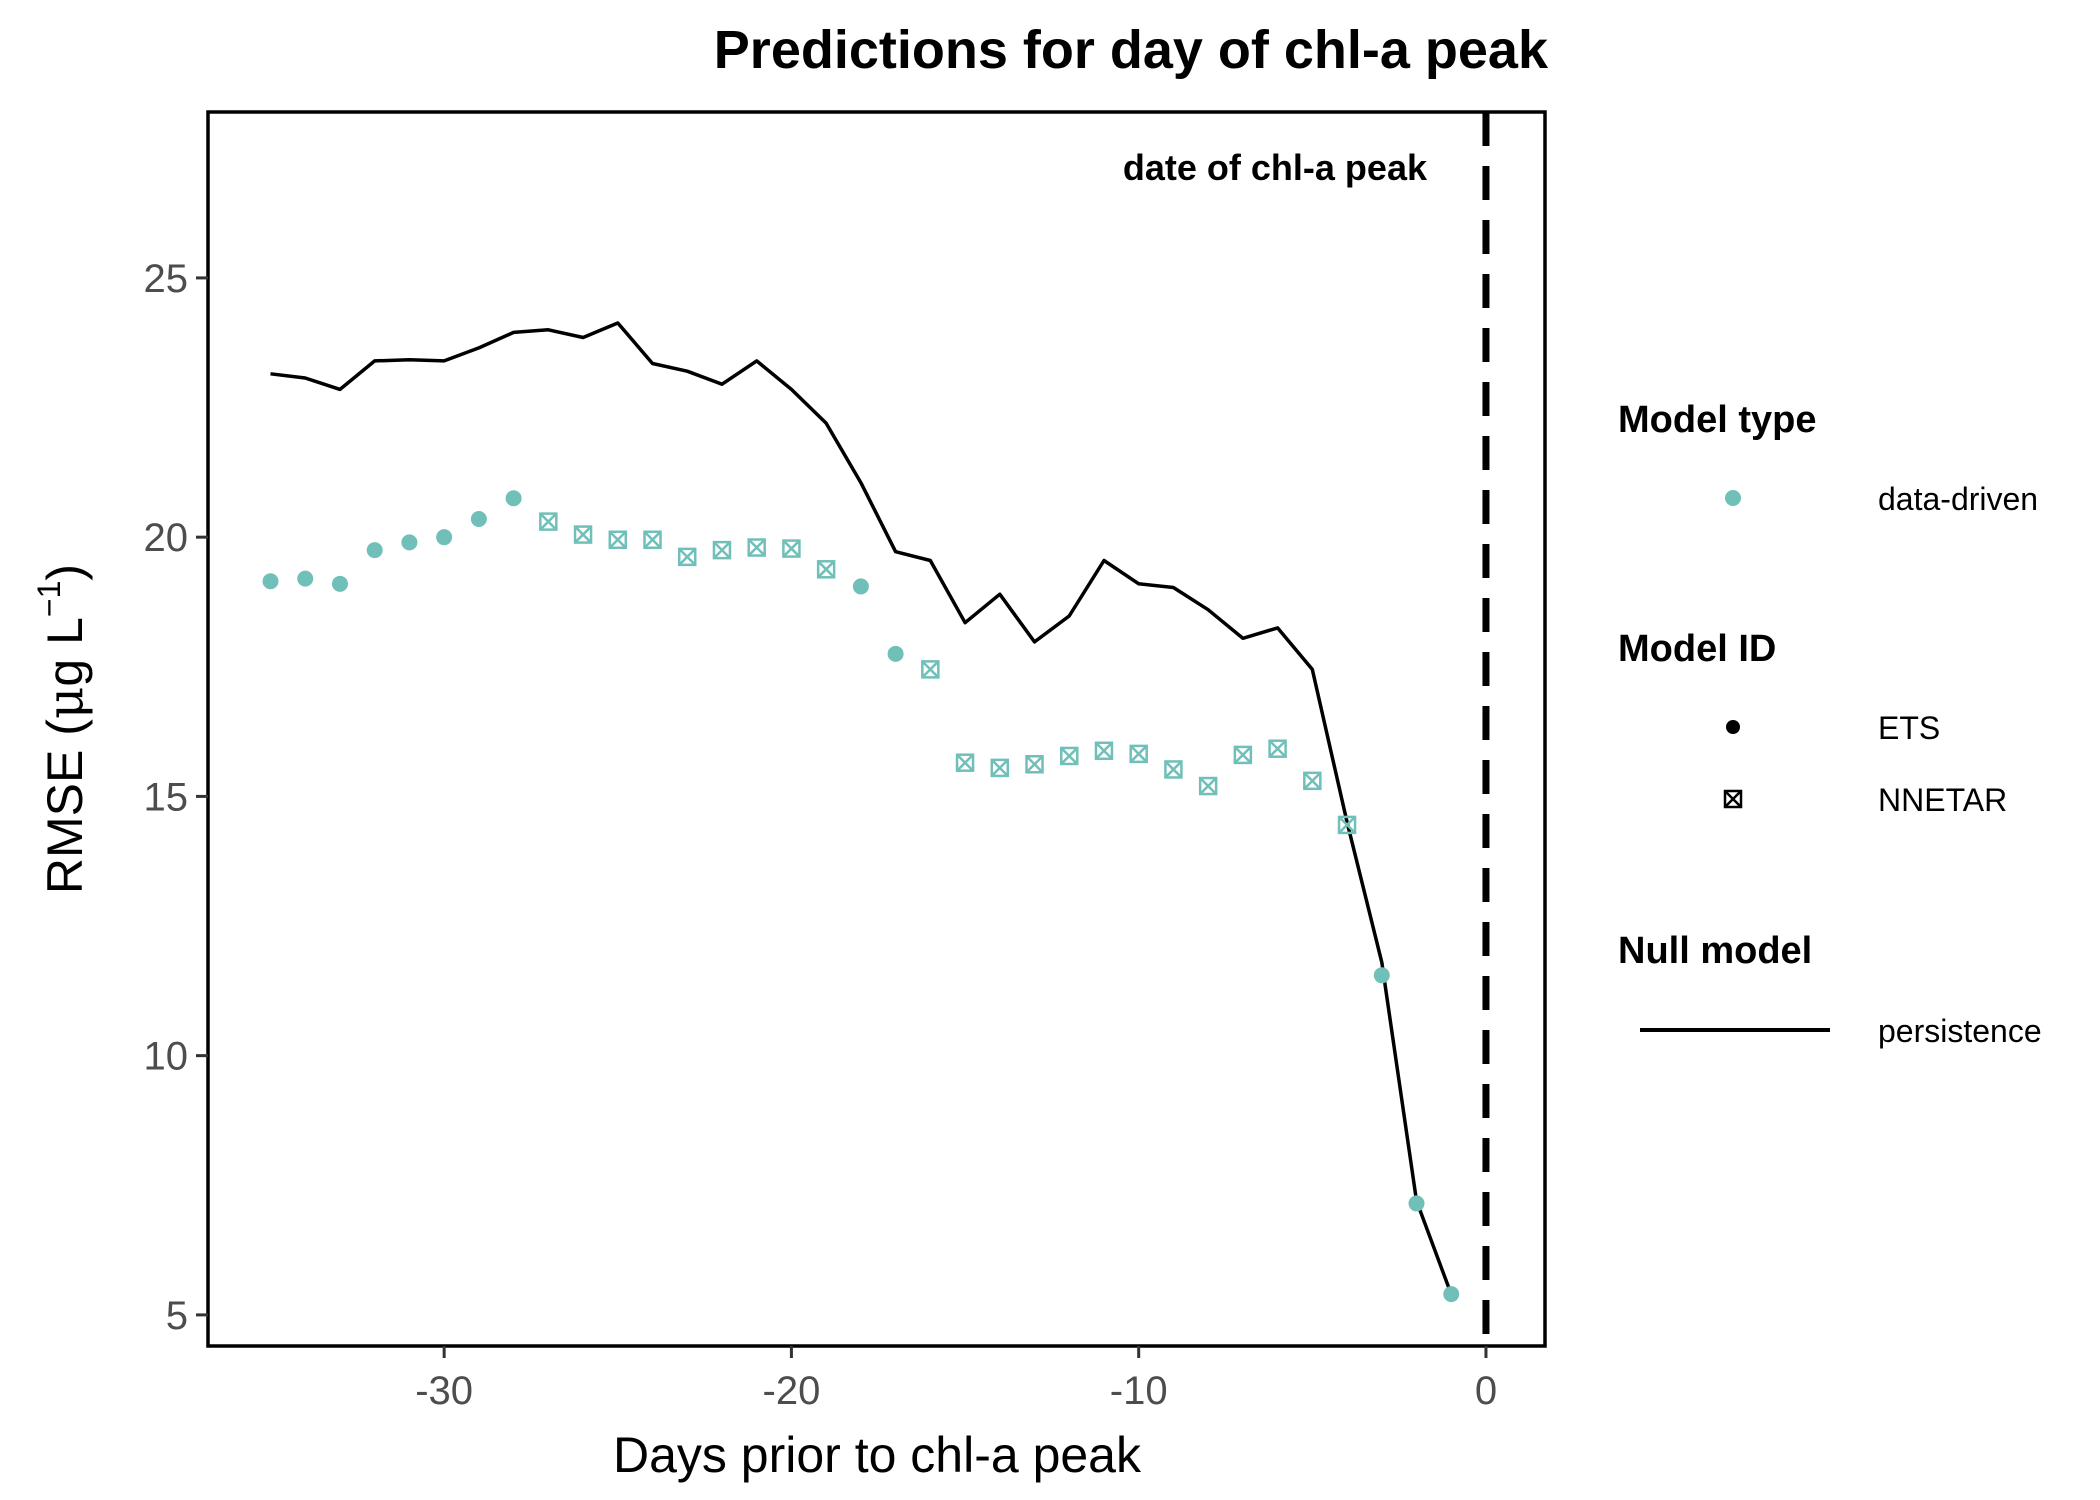  I want to click on legend-label-ets: ETS, so click(1909, 728).